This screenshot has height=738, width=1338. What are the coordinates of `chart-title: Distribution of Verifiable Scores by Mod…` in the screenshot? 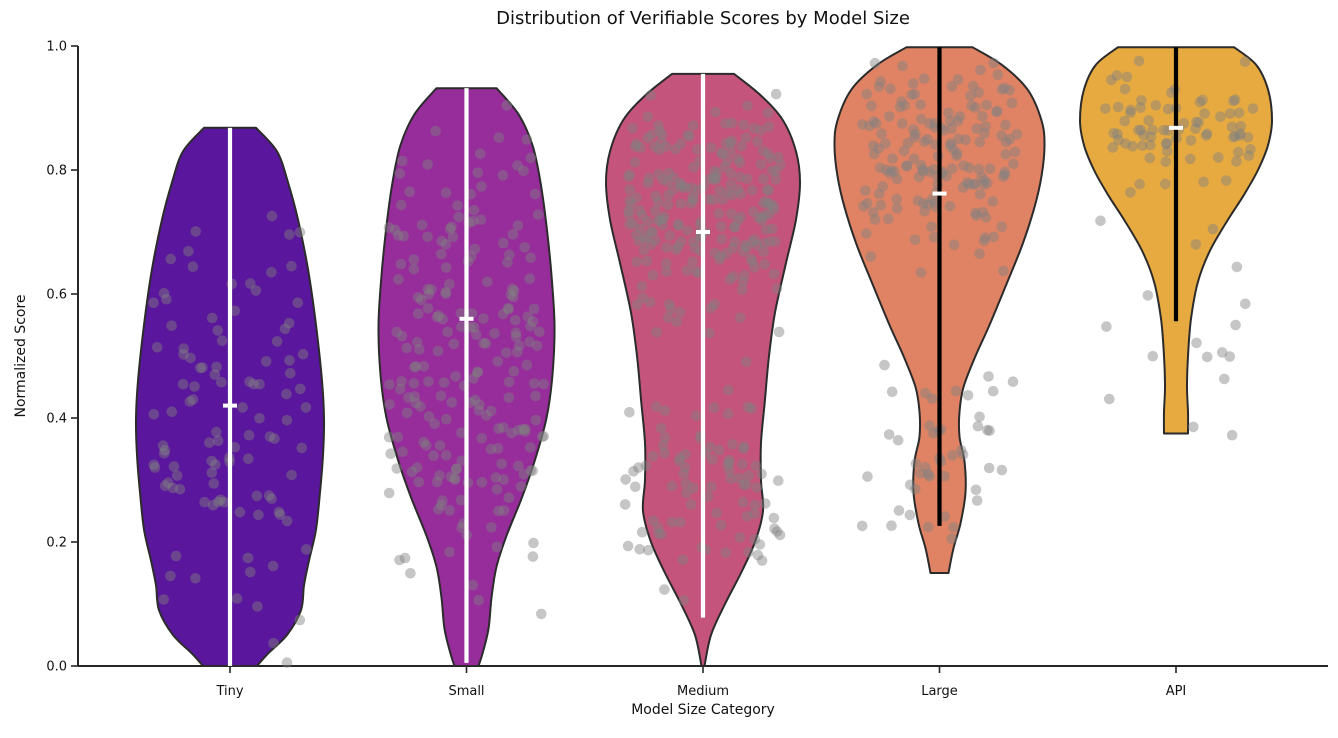 It's located at (703, 18).